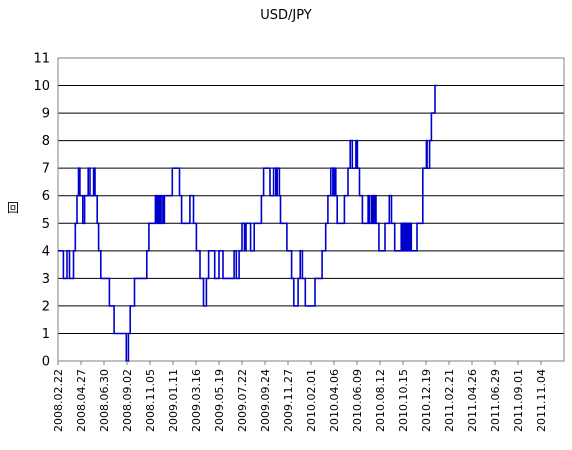 The height and width of the screenshot is (450, 572). Describe the element at coordinates (81, 400) in the screenshot. I see `x-tick-label: 2008.04.27` at that location.